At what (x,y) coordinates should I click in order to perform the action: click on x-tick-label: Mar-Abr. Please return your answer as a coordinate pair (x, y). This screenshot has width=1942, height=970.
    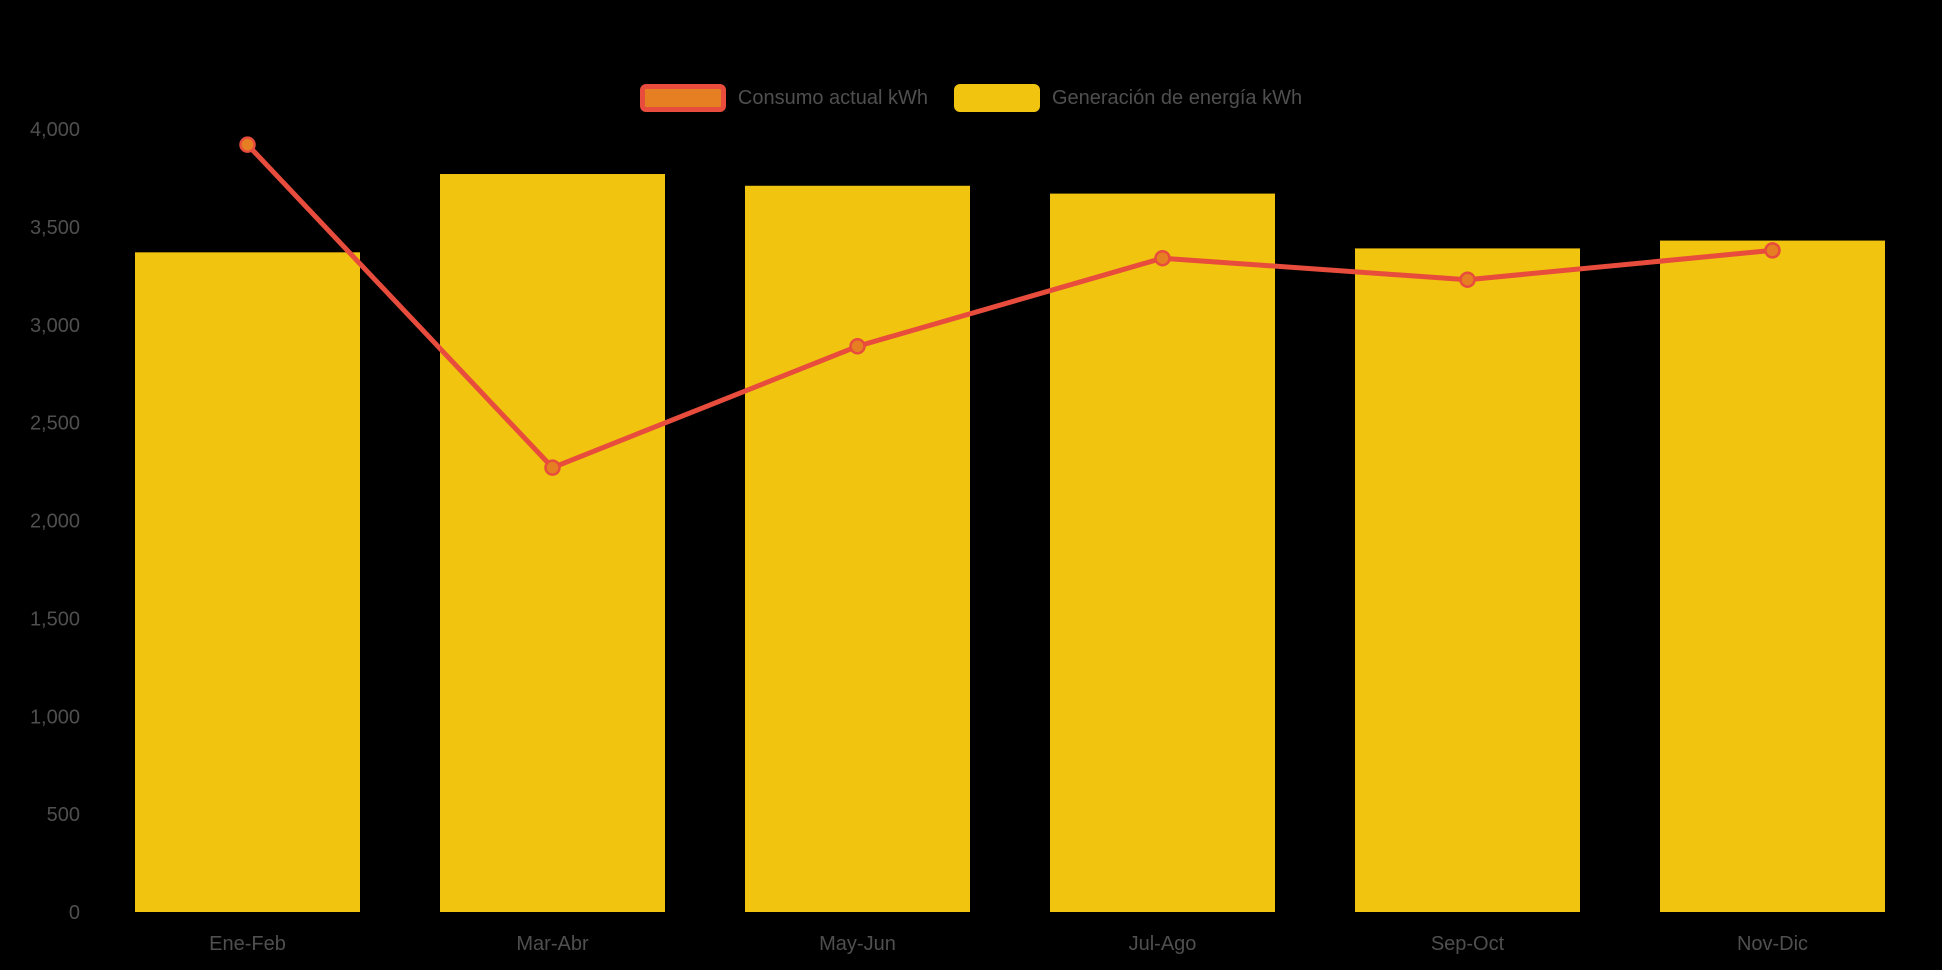
    Looking at the image, I should click on (552, 944).